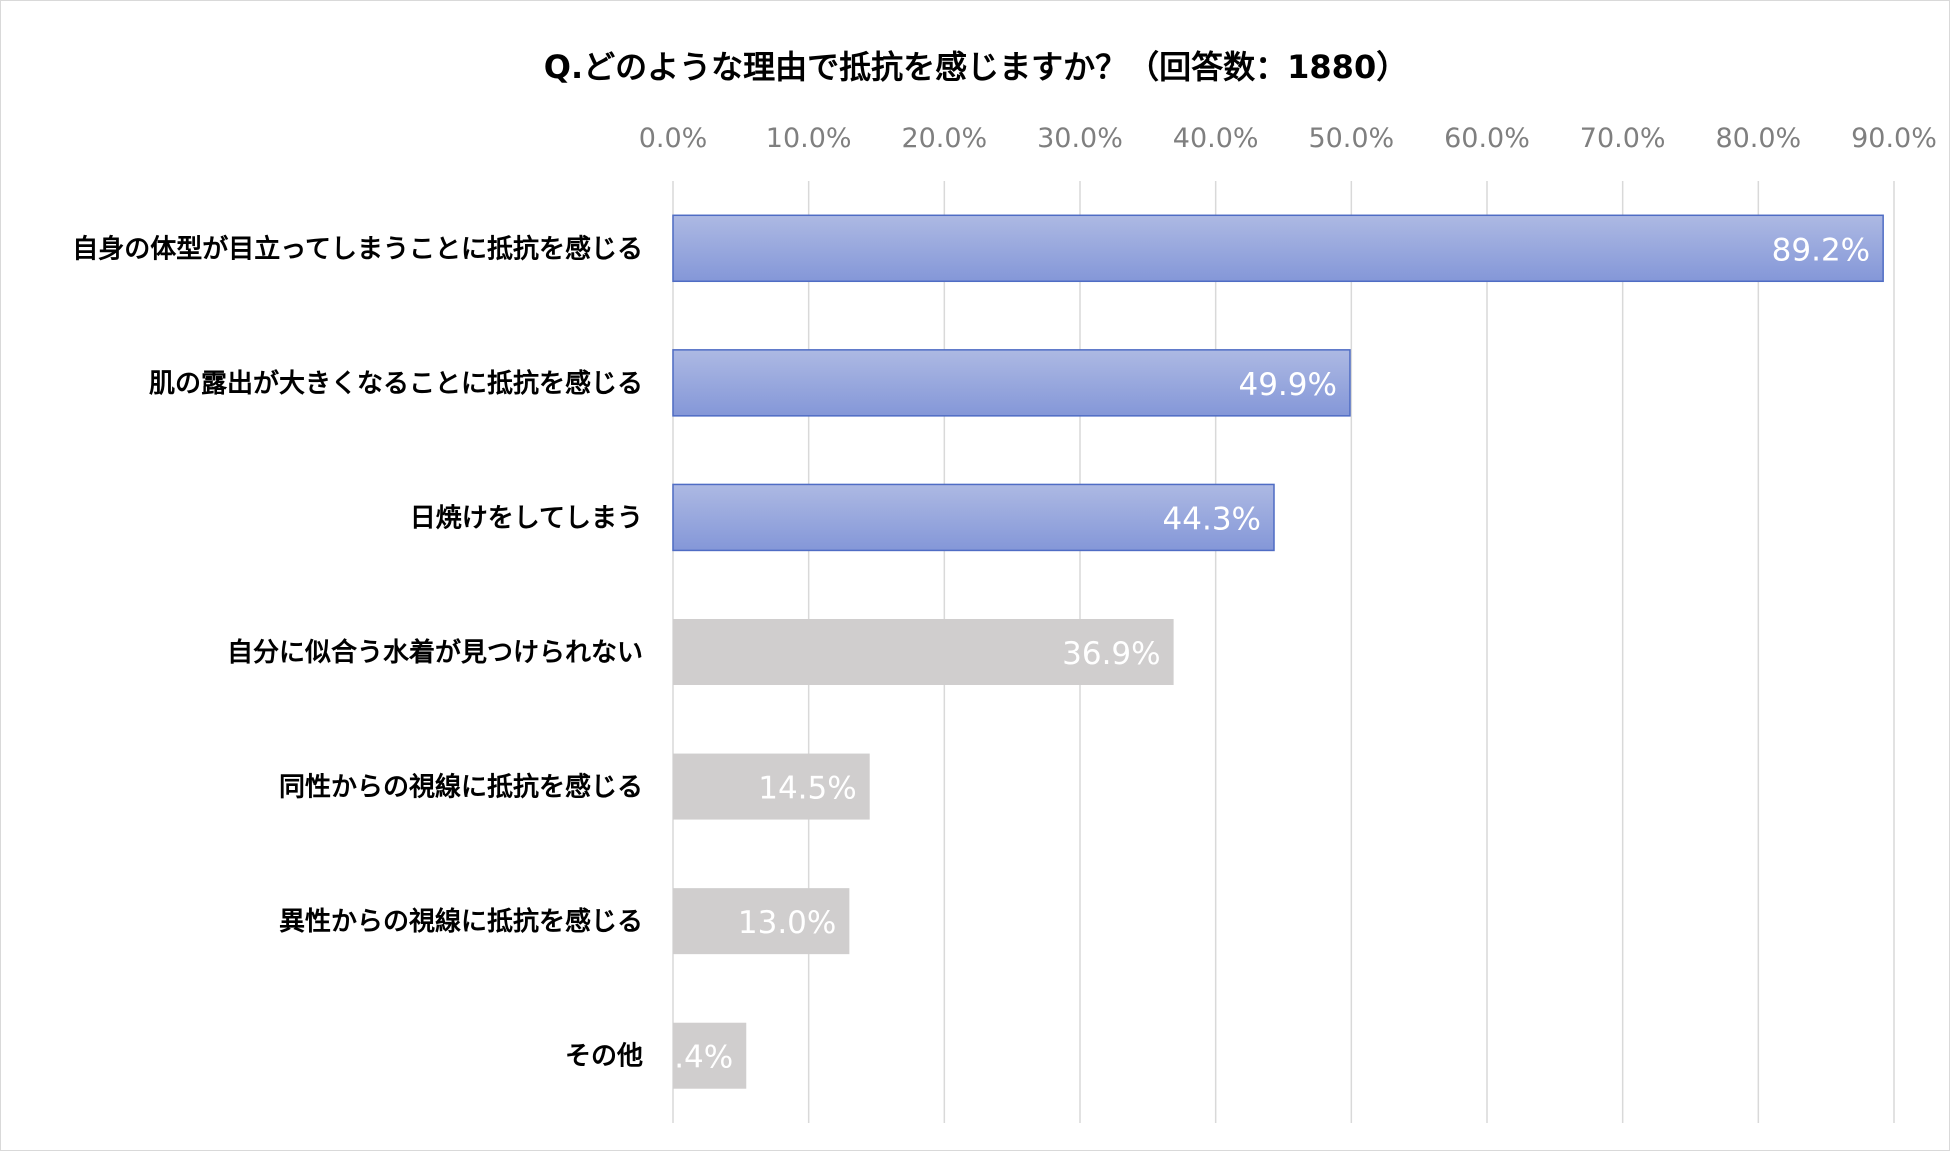 This screenshot has height=1152, width=1950. Describe the element at coordinates (1623, 138) in the screenshot. I see `x-tick-label: 70.0%` at that location.